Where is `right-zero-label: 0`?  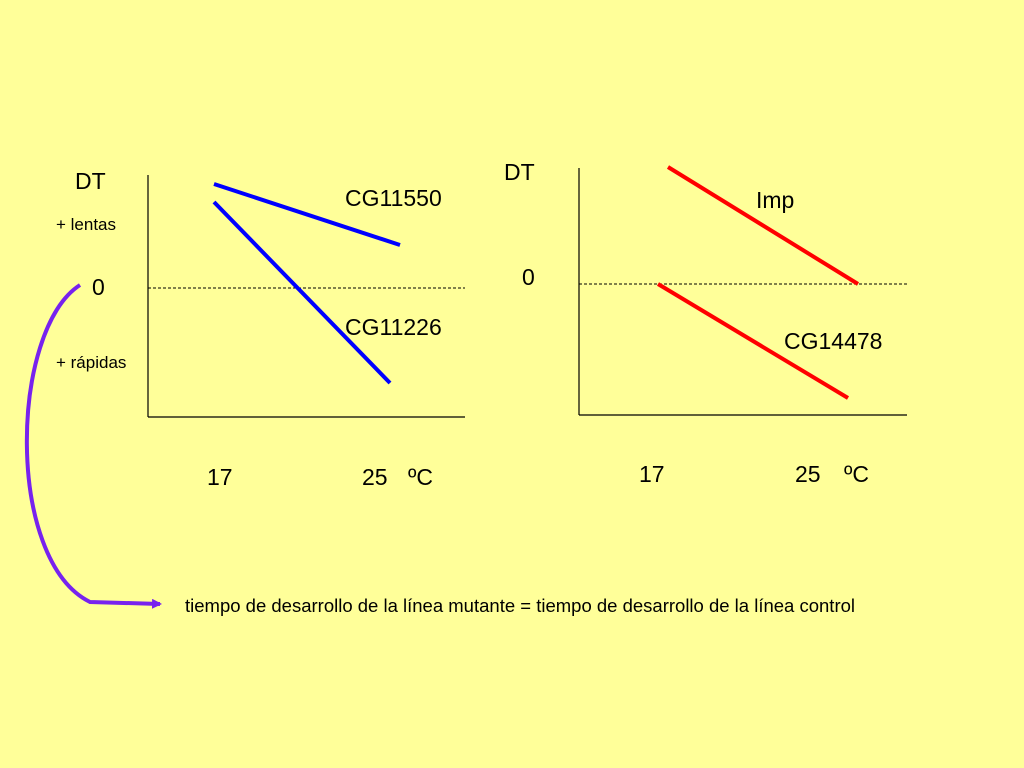
right-zero-label: 0 is located at coordinates (528, 277).